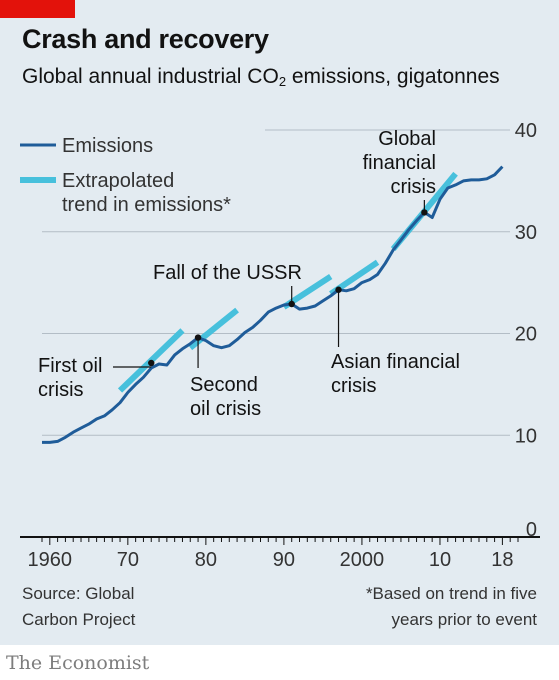  What do you see at coordinates (70, 366) in the screenshot?
I see `annotation-first-oil-line-1: First oil` at bounding box center [70, 366].